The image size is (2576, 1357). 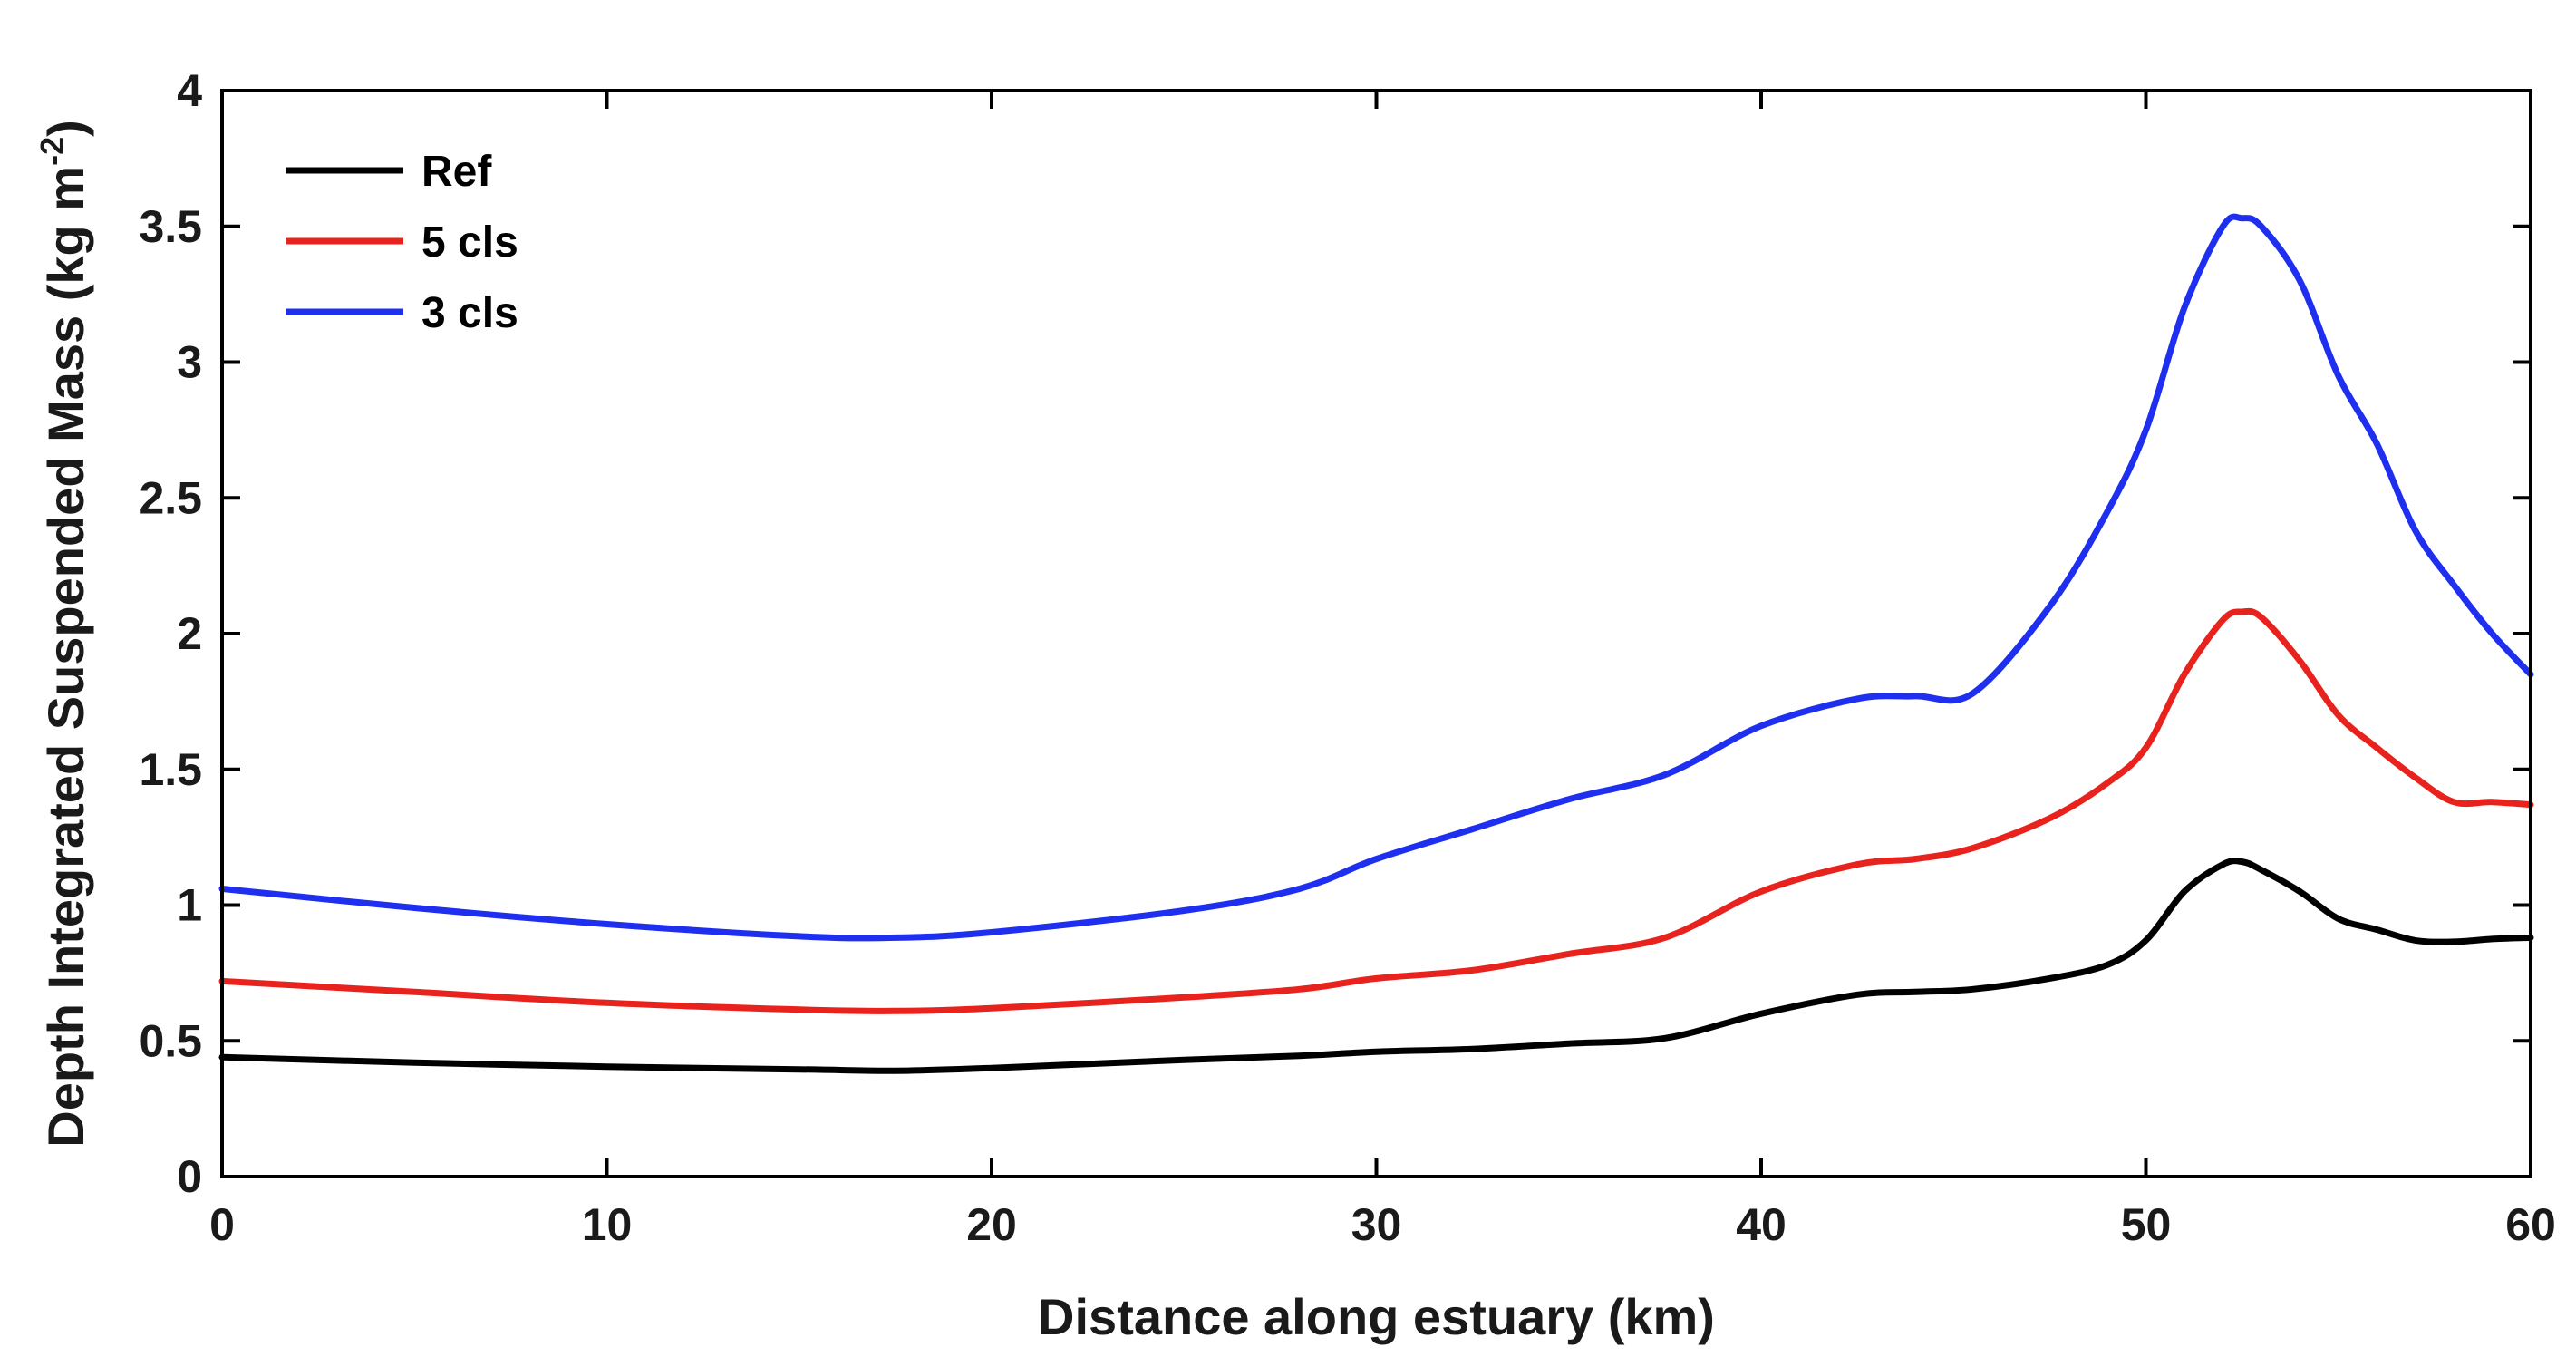 What do you see at coordinates (1376, 1317) in the screenshot?
I see `x-axis-label: Distance along estuary (km)` at bounding box center [1376, 1317].